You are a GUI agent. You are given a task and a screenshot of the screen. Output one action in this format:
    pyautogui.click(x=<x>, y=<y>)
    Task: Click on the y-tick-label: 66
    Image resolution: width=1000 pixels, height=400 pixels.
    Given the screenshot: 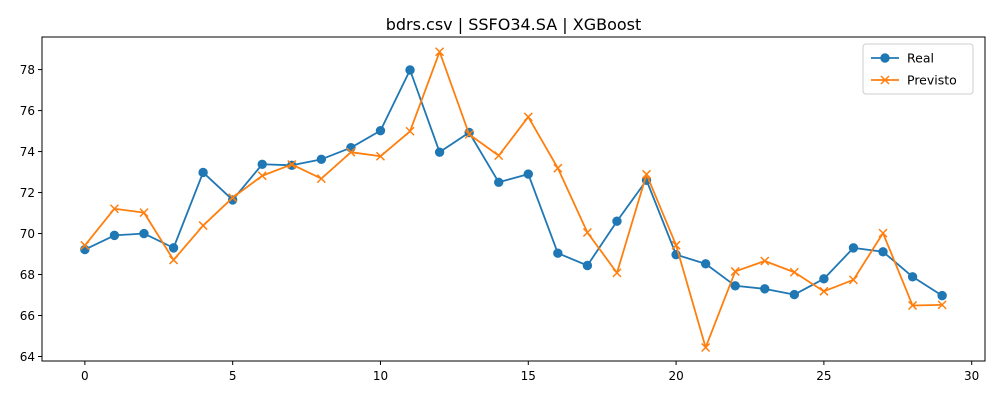 What is the action you would take?
    pyautogui.click(x=27, y=316)
    